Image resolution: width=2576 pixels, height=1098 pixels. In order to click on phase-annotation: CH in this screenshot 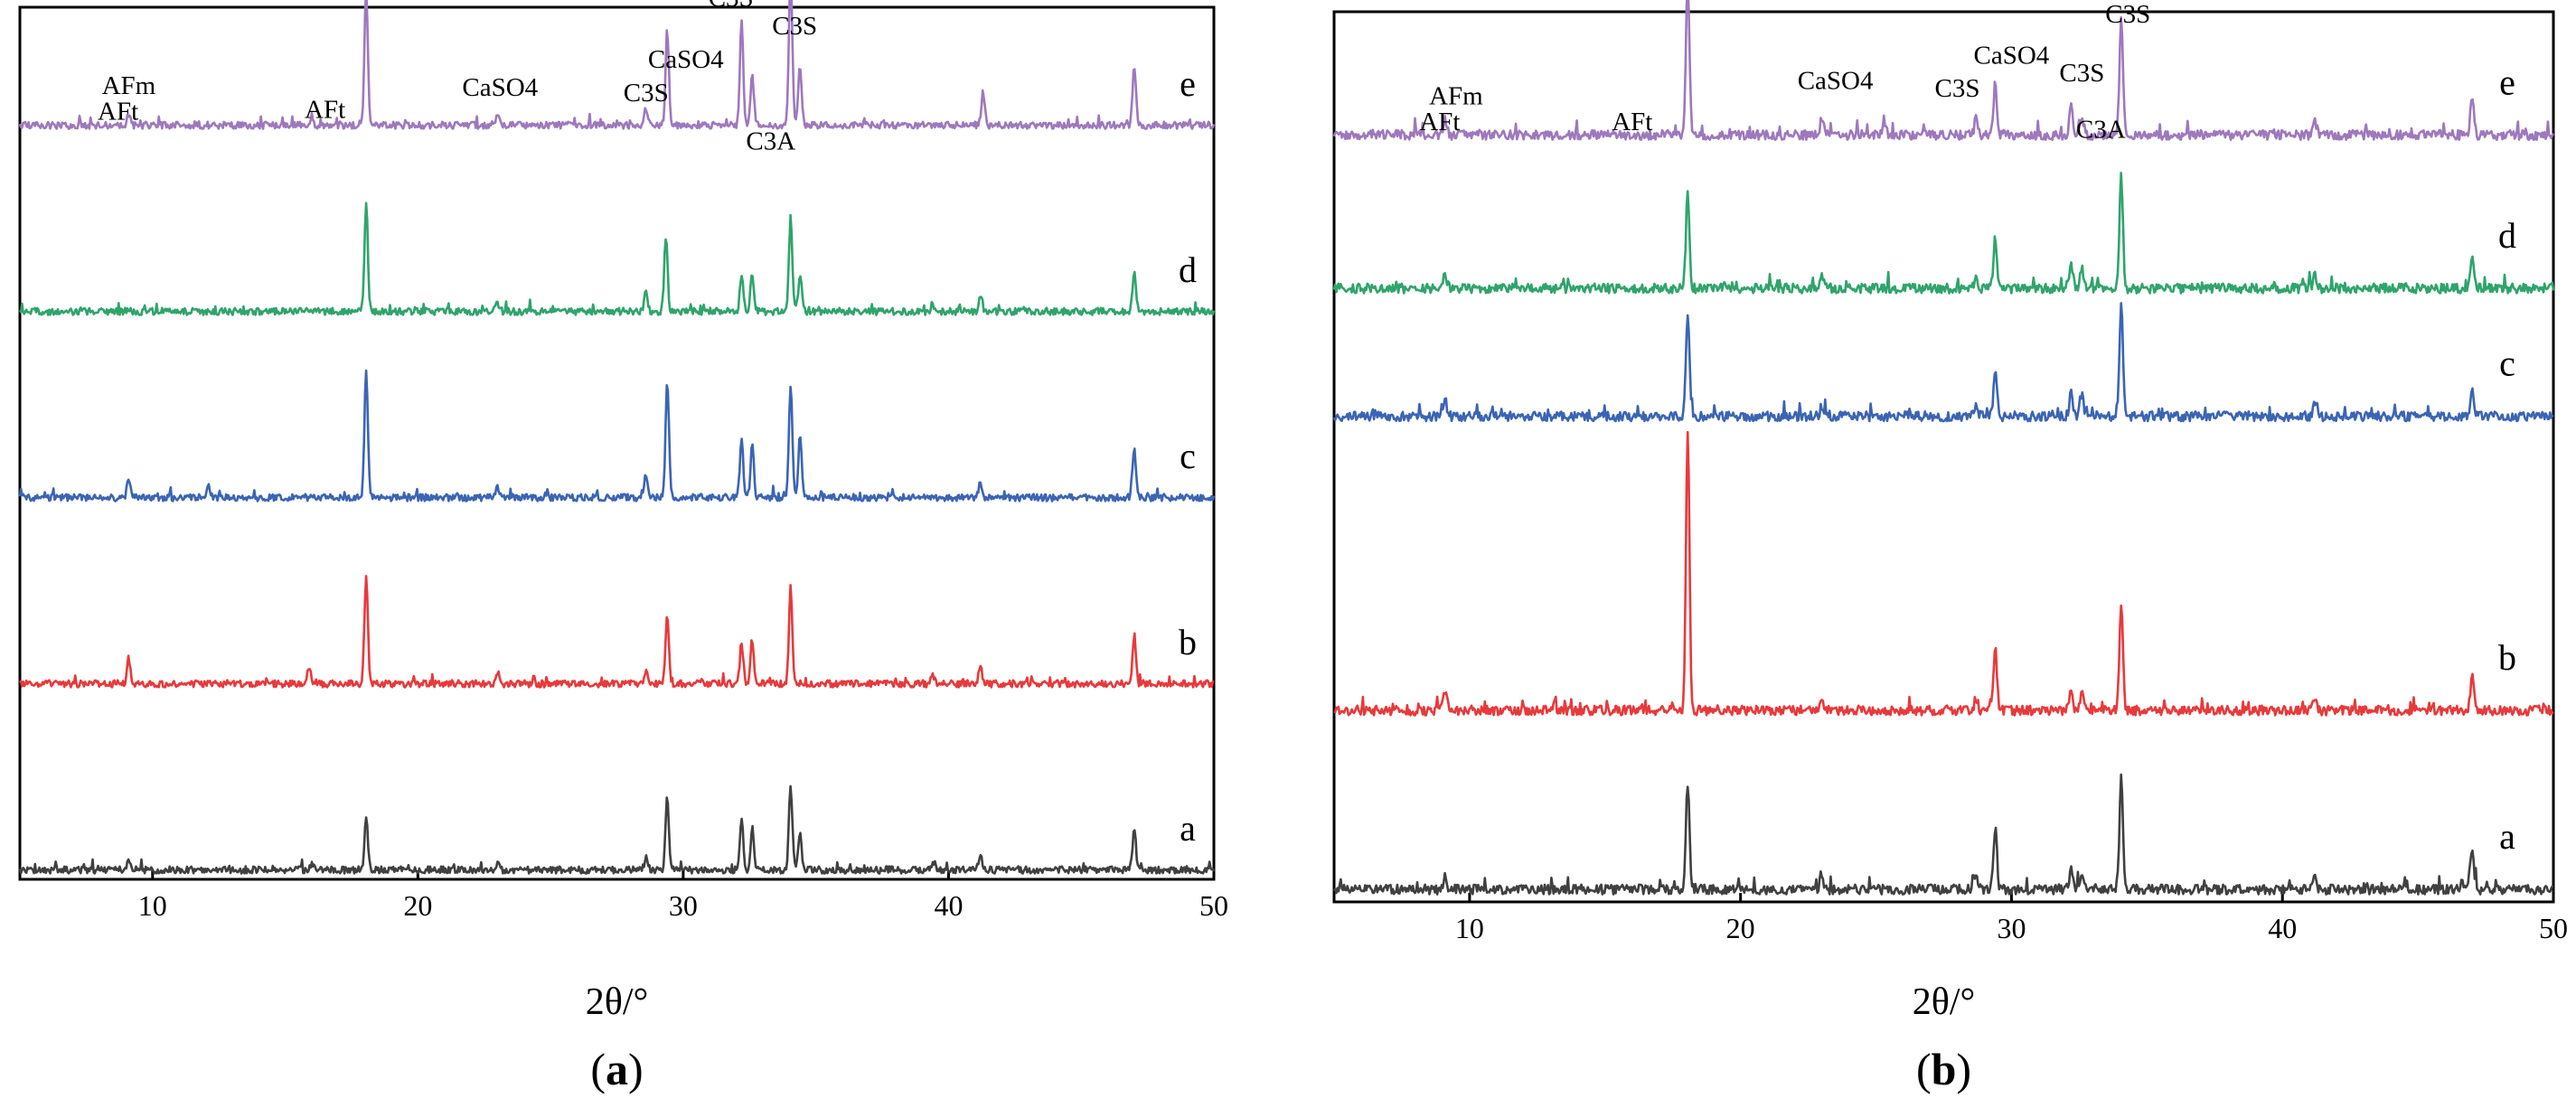, I will do `click(375, 1)`.